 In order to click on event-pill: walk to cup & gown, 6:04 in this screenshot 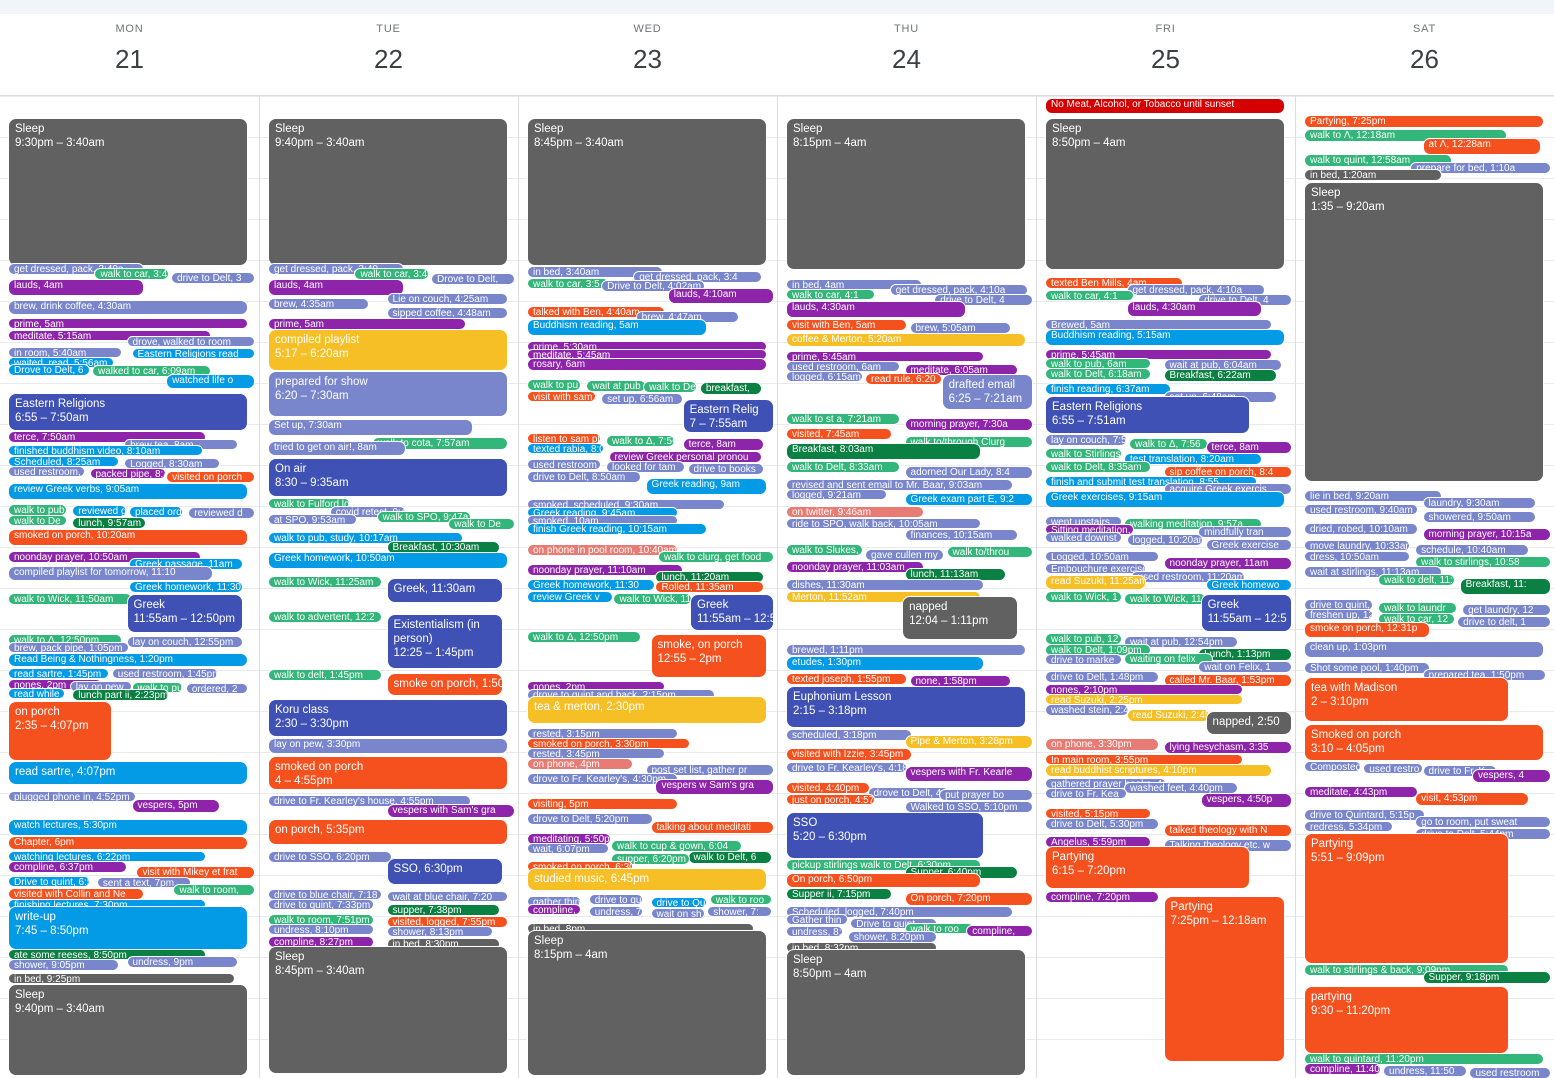, I will do `click(676, 846)`.